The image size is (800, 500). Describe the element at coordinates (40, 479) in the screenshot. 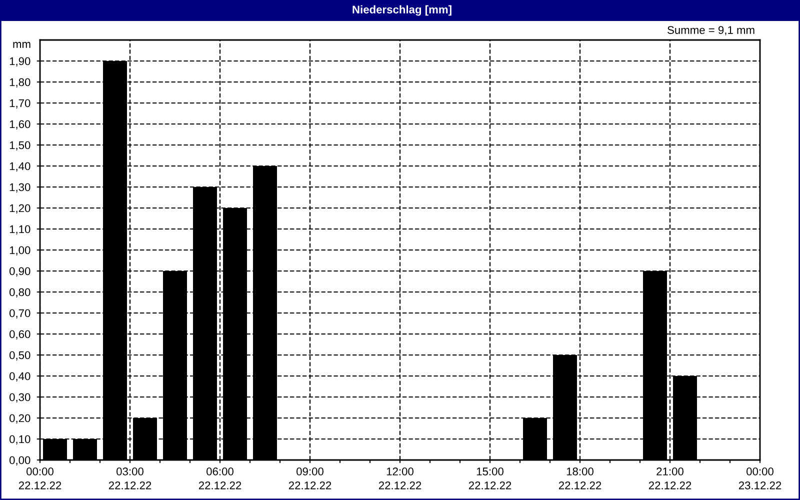

I see `x-tick-label: 00:00 22.12.22` at that location.